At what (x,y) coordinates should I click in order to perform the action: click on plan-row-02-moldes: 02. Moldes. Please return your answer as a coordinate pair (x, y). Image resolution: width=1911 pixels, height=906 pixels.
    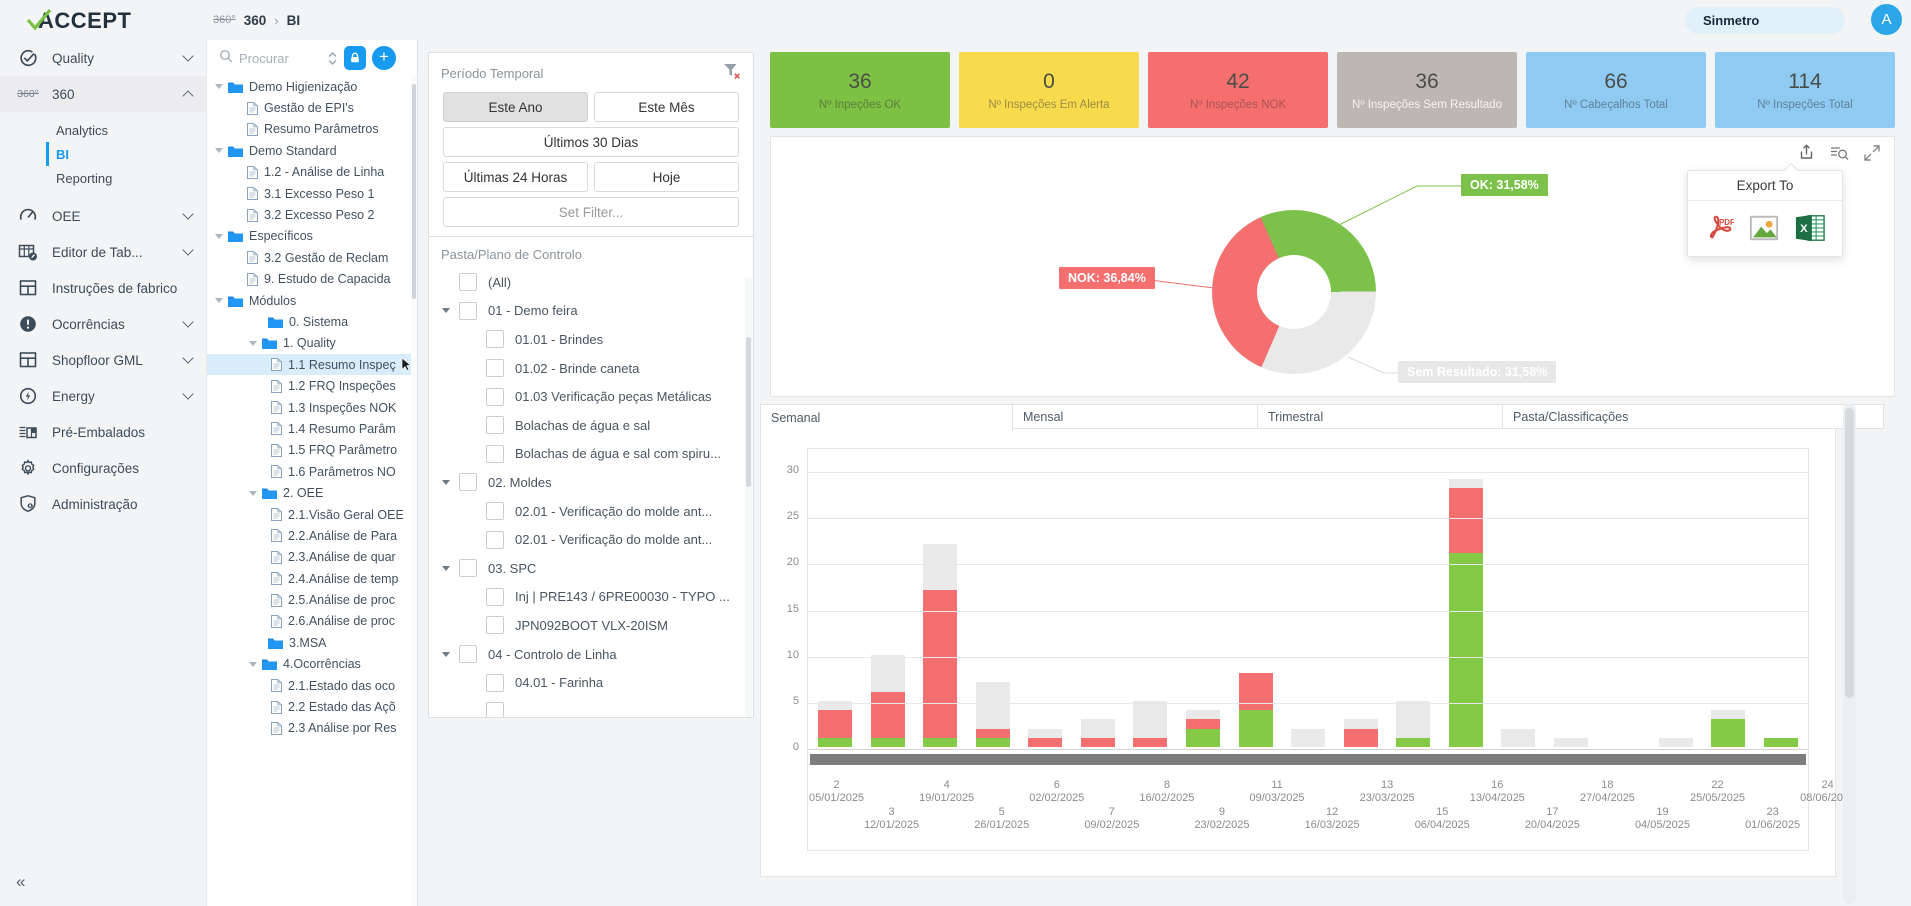
    Looking at the image, I should click on (591, 482).